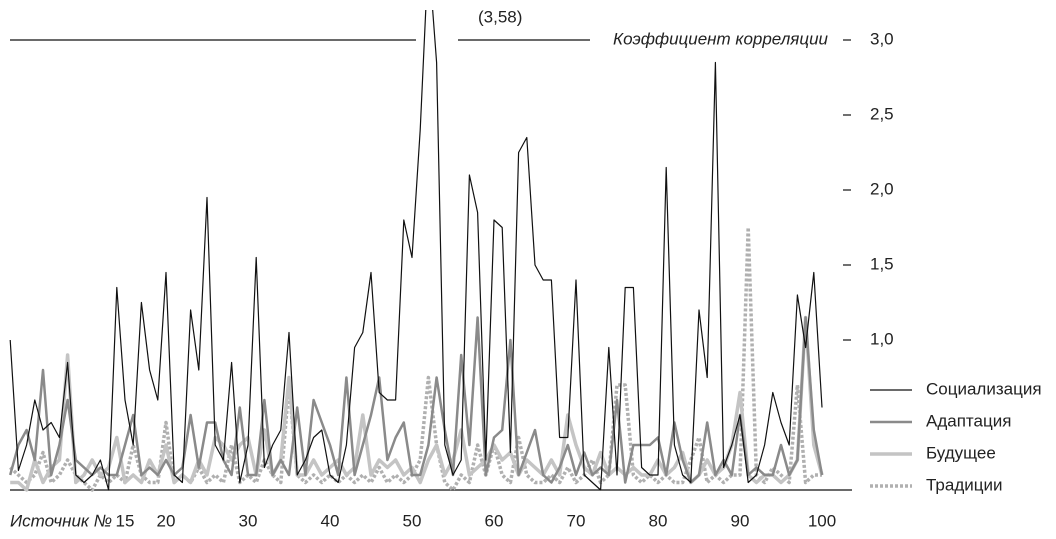  What do you see at coordinates (882, 338) in the screenshot?
I see `y-tick-label: 1,0` at bounding box center [882, 338].